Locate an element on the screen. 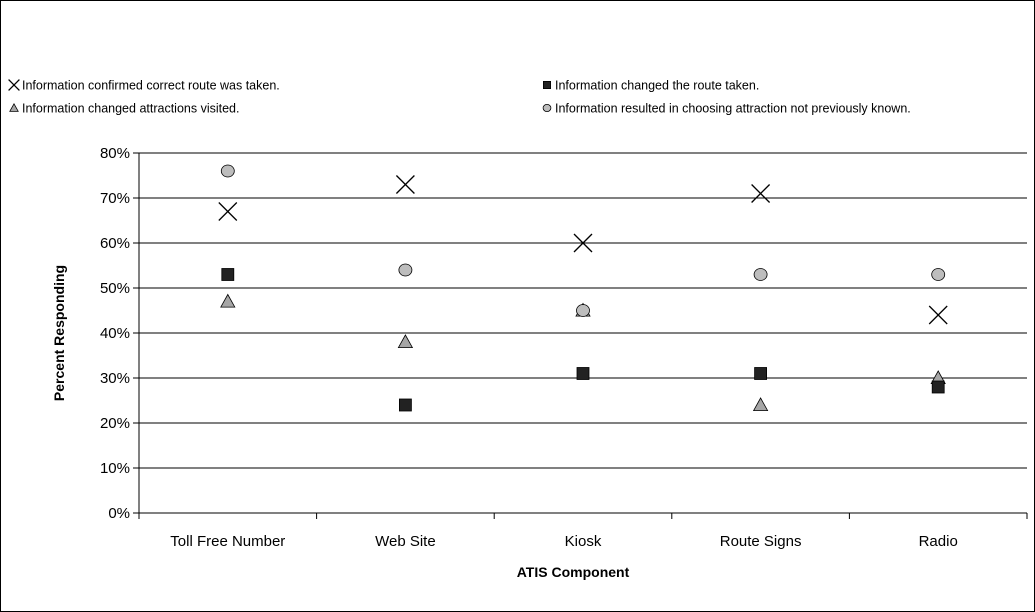 The height and width of the screenshot is (612, 1035). legend-marker-x is located at coordinates (14, 85).